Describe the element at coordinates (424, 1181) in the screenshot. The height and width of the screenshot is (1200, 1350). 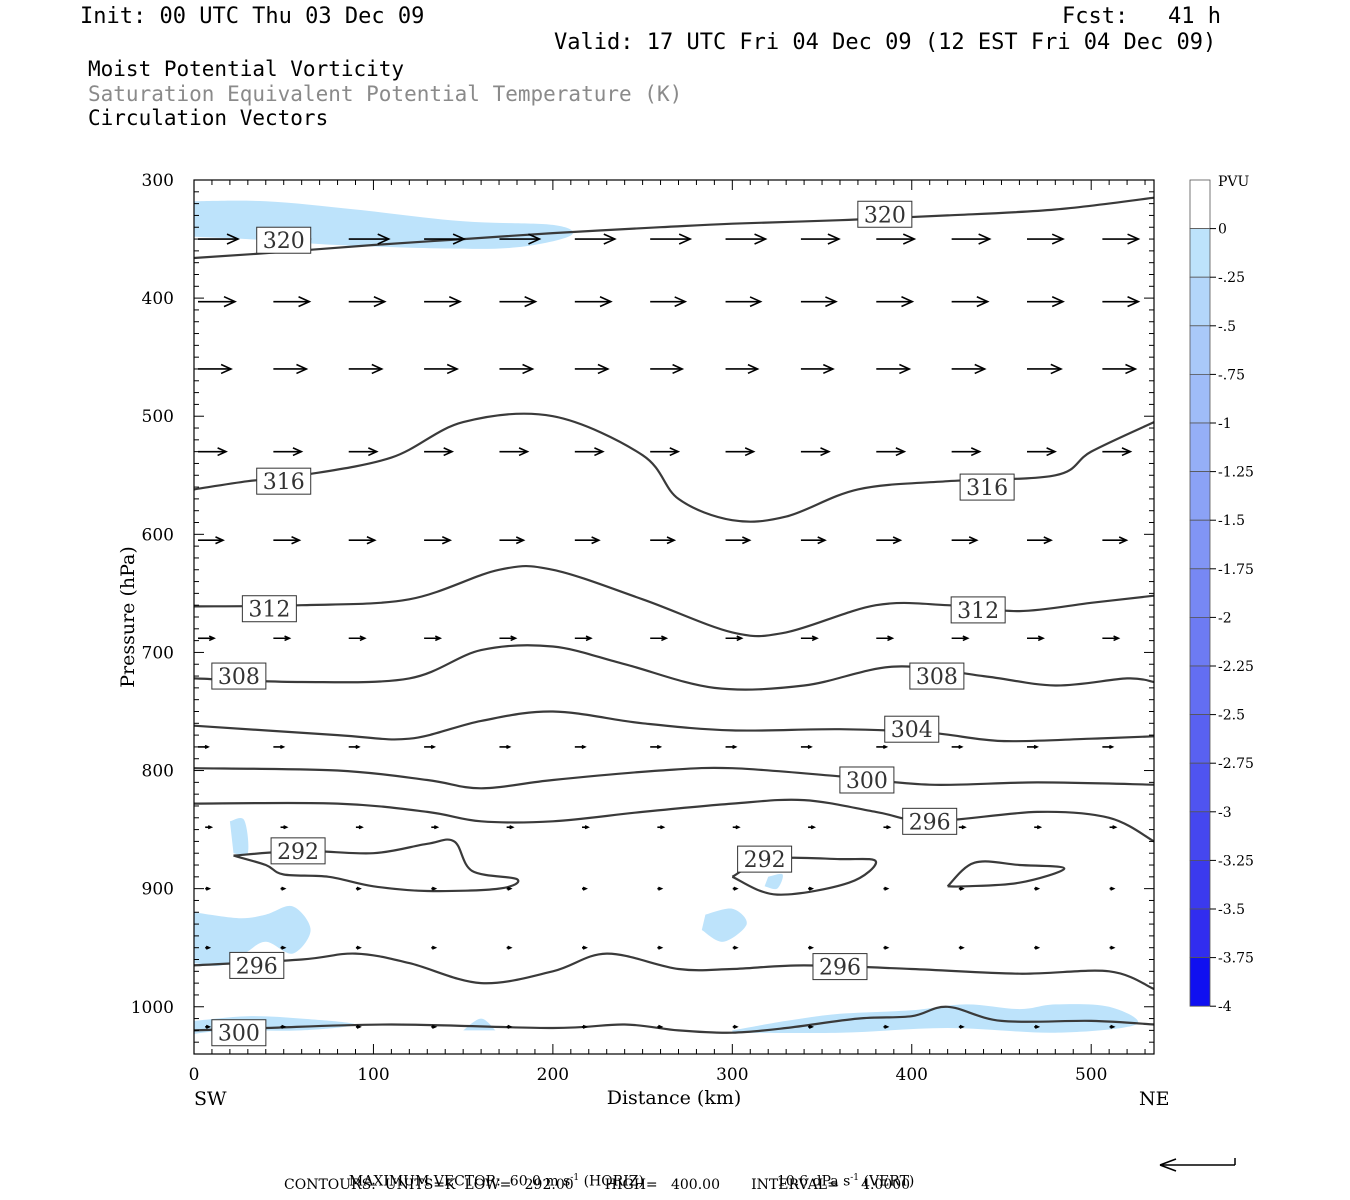
I see `max-vector-label: MAXIMUM VECTOR:` at that location.